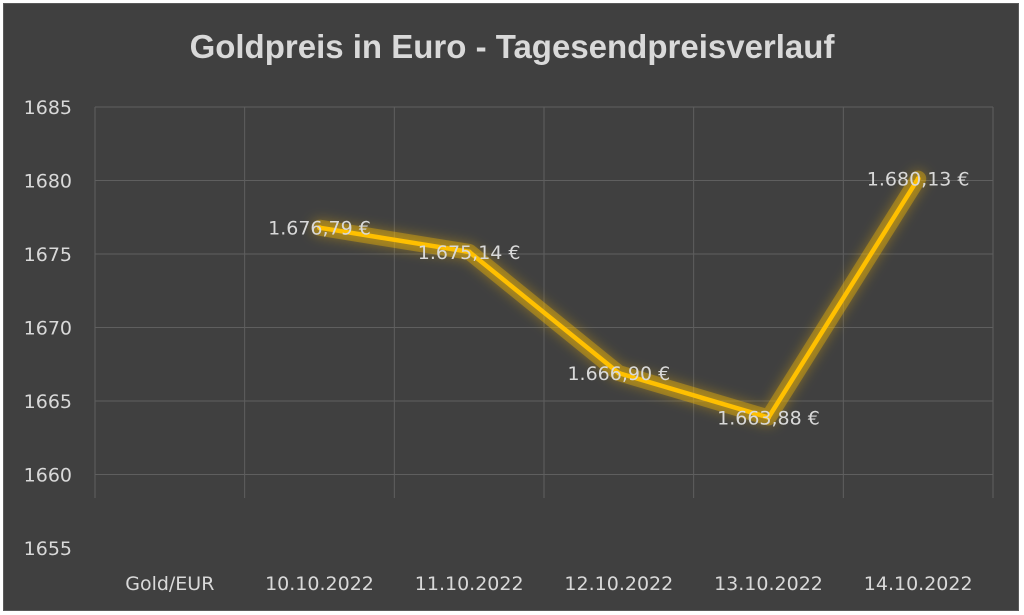  Describe the element at coordinates (918, 584) in the screenshot. I see `x-tick-label: 14.10.2022` at that location.